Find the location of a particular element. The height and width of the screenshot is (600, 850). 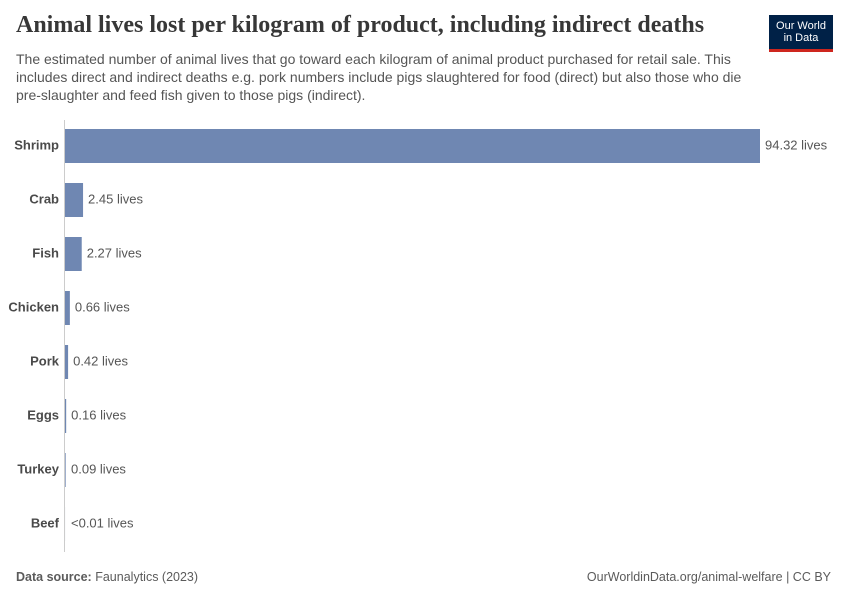

value-label: 94.32 lives is located at coordinates (796, 144).